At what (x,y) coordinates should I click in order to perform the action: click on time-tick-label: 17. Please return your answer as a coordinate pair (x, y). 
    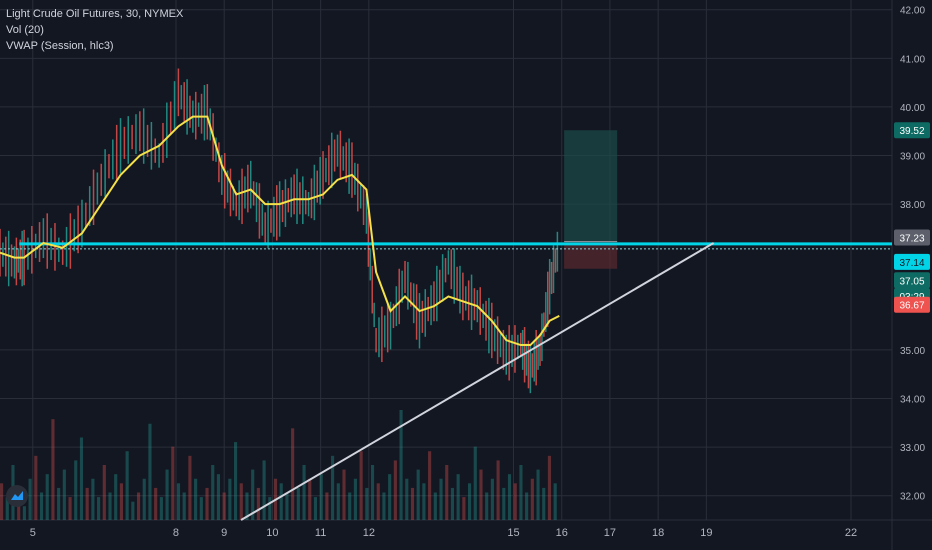
    Looking at the image, I should click on (610, 533).